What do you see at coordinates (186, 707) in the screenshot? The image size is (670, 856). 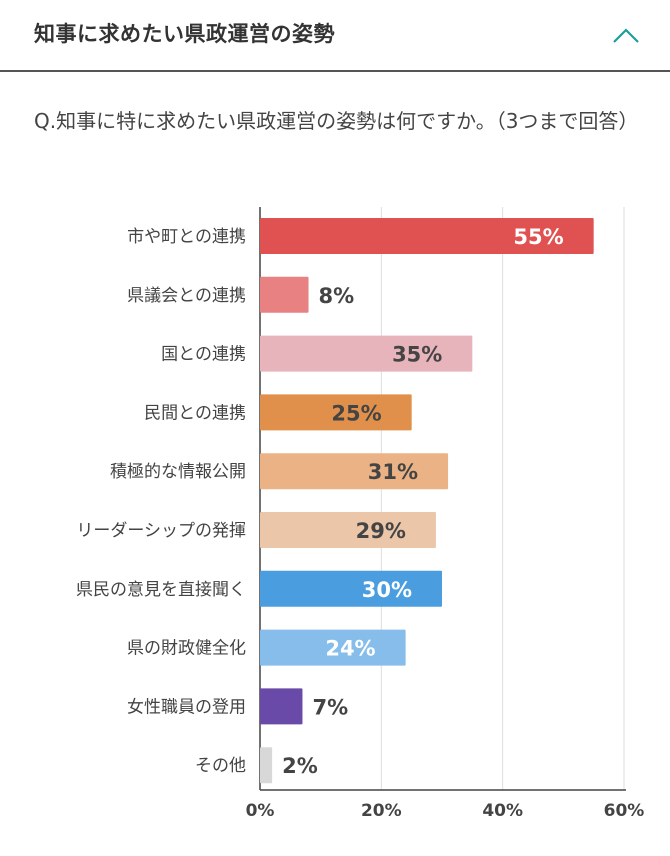 I see `category-label: 女性職員の登用` at bounding box center [186, 707].